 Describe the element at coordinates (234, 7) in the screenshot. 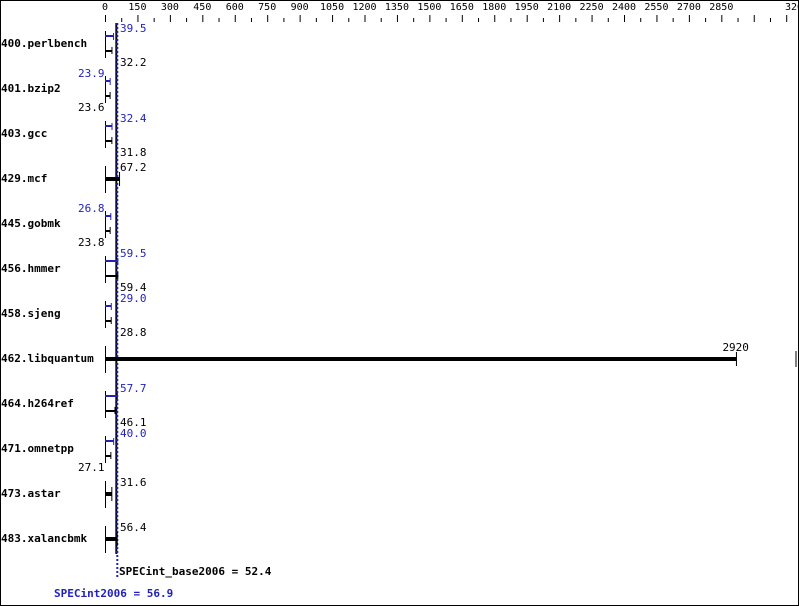

I see `x-tick-label: 600` at that location.